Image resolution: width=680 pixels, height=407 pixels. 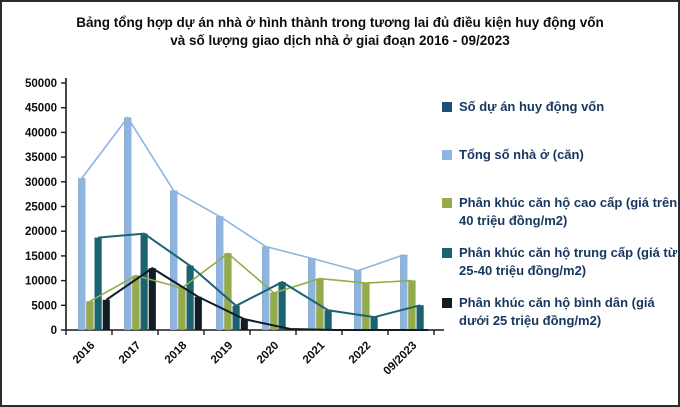 I want to click on bar-s3-2022, so click(x=374, y=323).